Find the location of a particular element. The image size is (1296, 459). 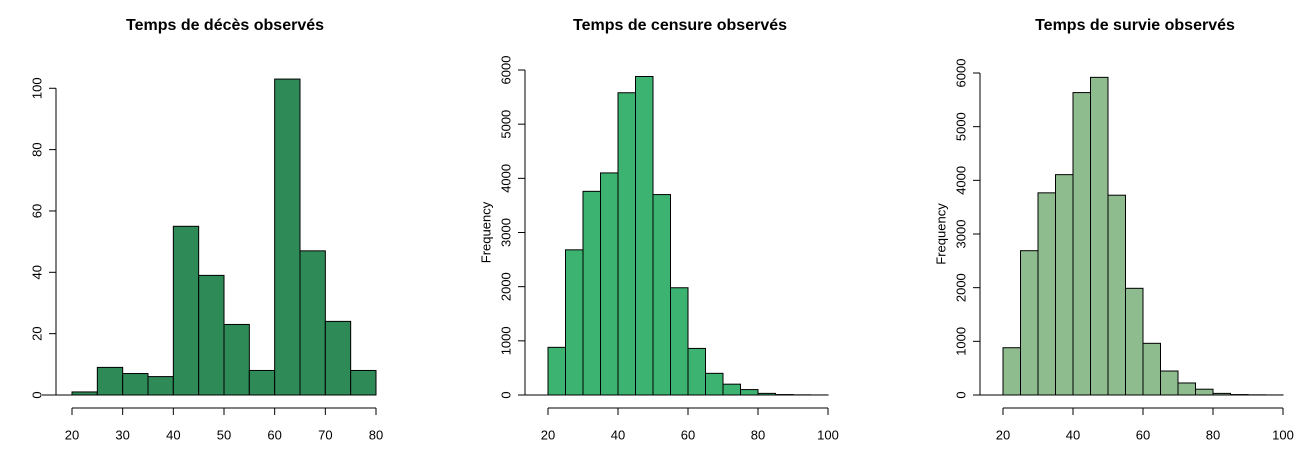

x-tick-label: 30 is located at coordinates (122, 434).